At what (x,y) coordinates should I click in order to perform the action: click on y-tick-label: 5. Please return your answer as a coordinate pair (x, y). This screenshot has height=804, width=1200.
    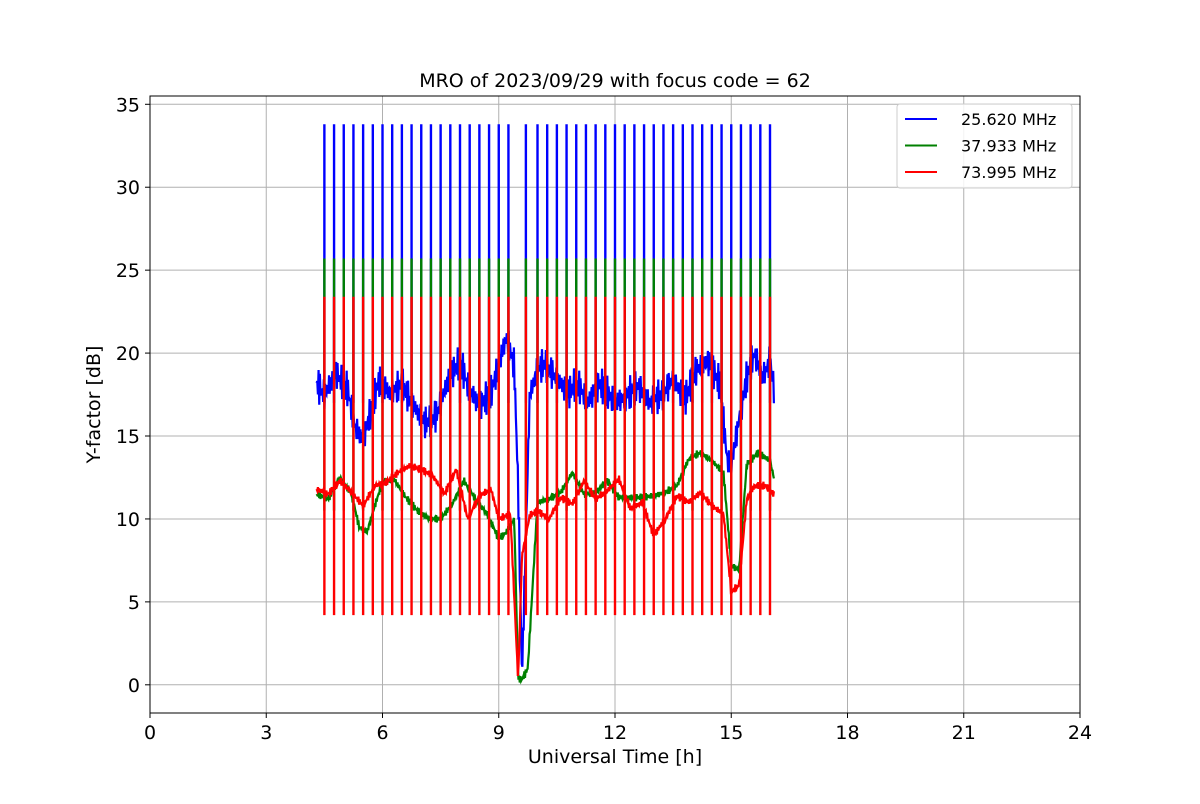
    Looking at the image, I should click on (134, 603).